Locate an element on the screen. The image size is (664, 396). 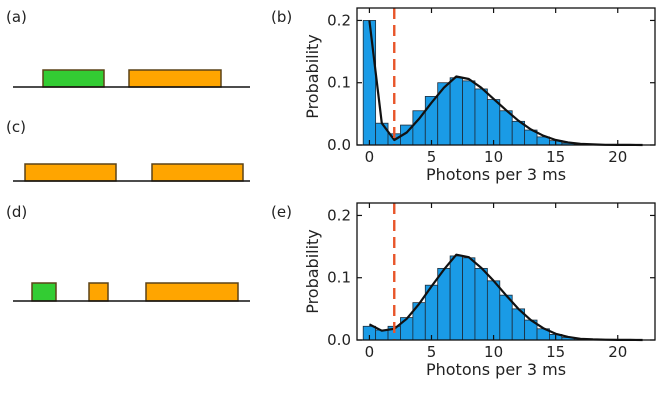
panel-label-a: (a) is located at coordinates (16, 17).